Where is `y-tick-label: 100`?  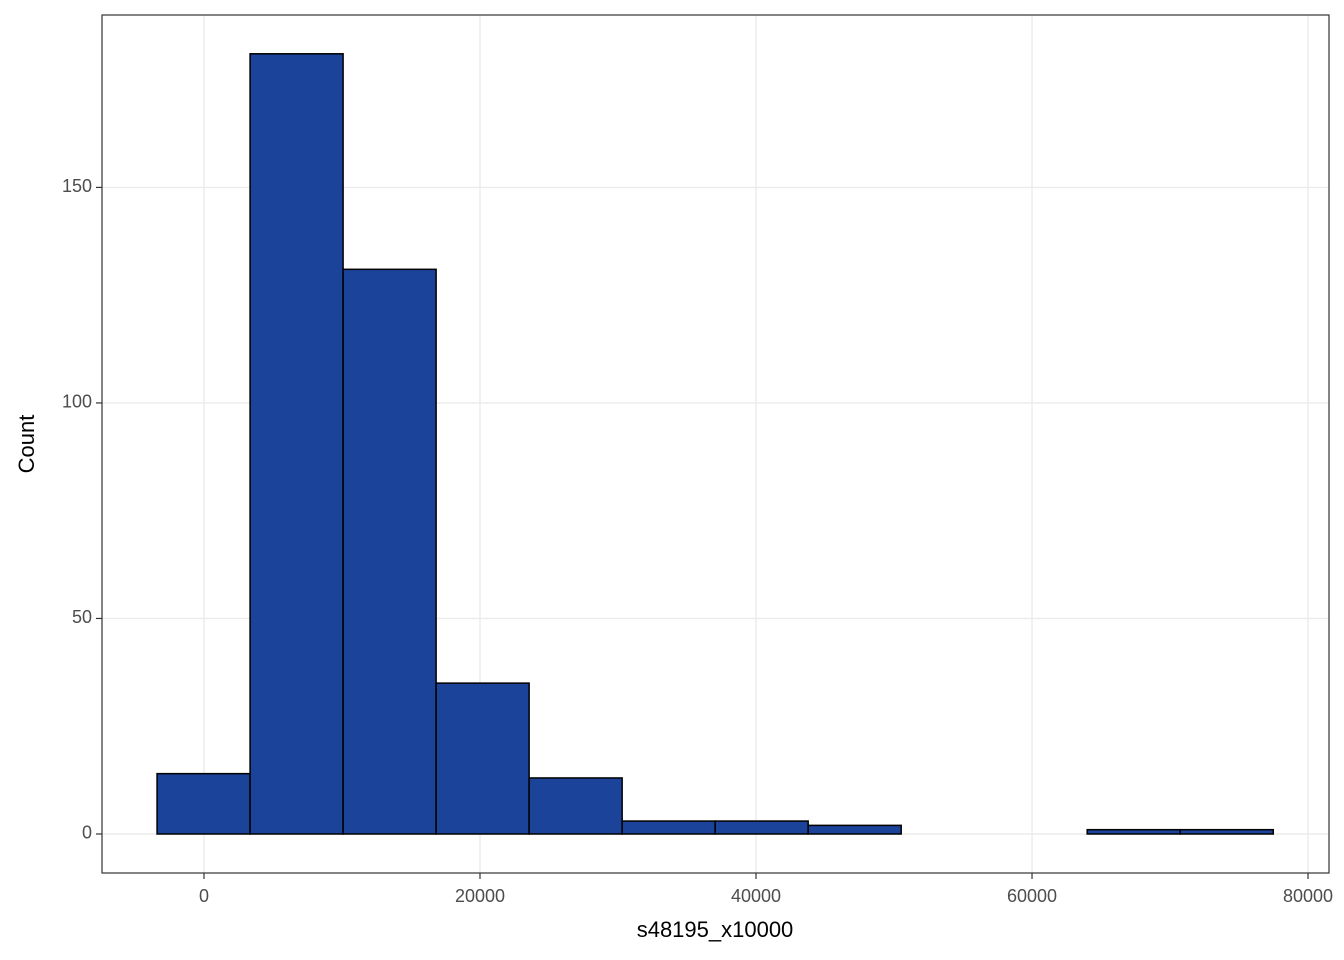
y-tick-label: 100 is located at coordinates (77, 402).